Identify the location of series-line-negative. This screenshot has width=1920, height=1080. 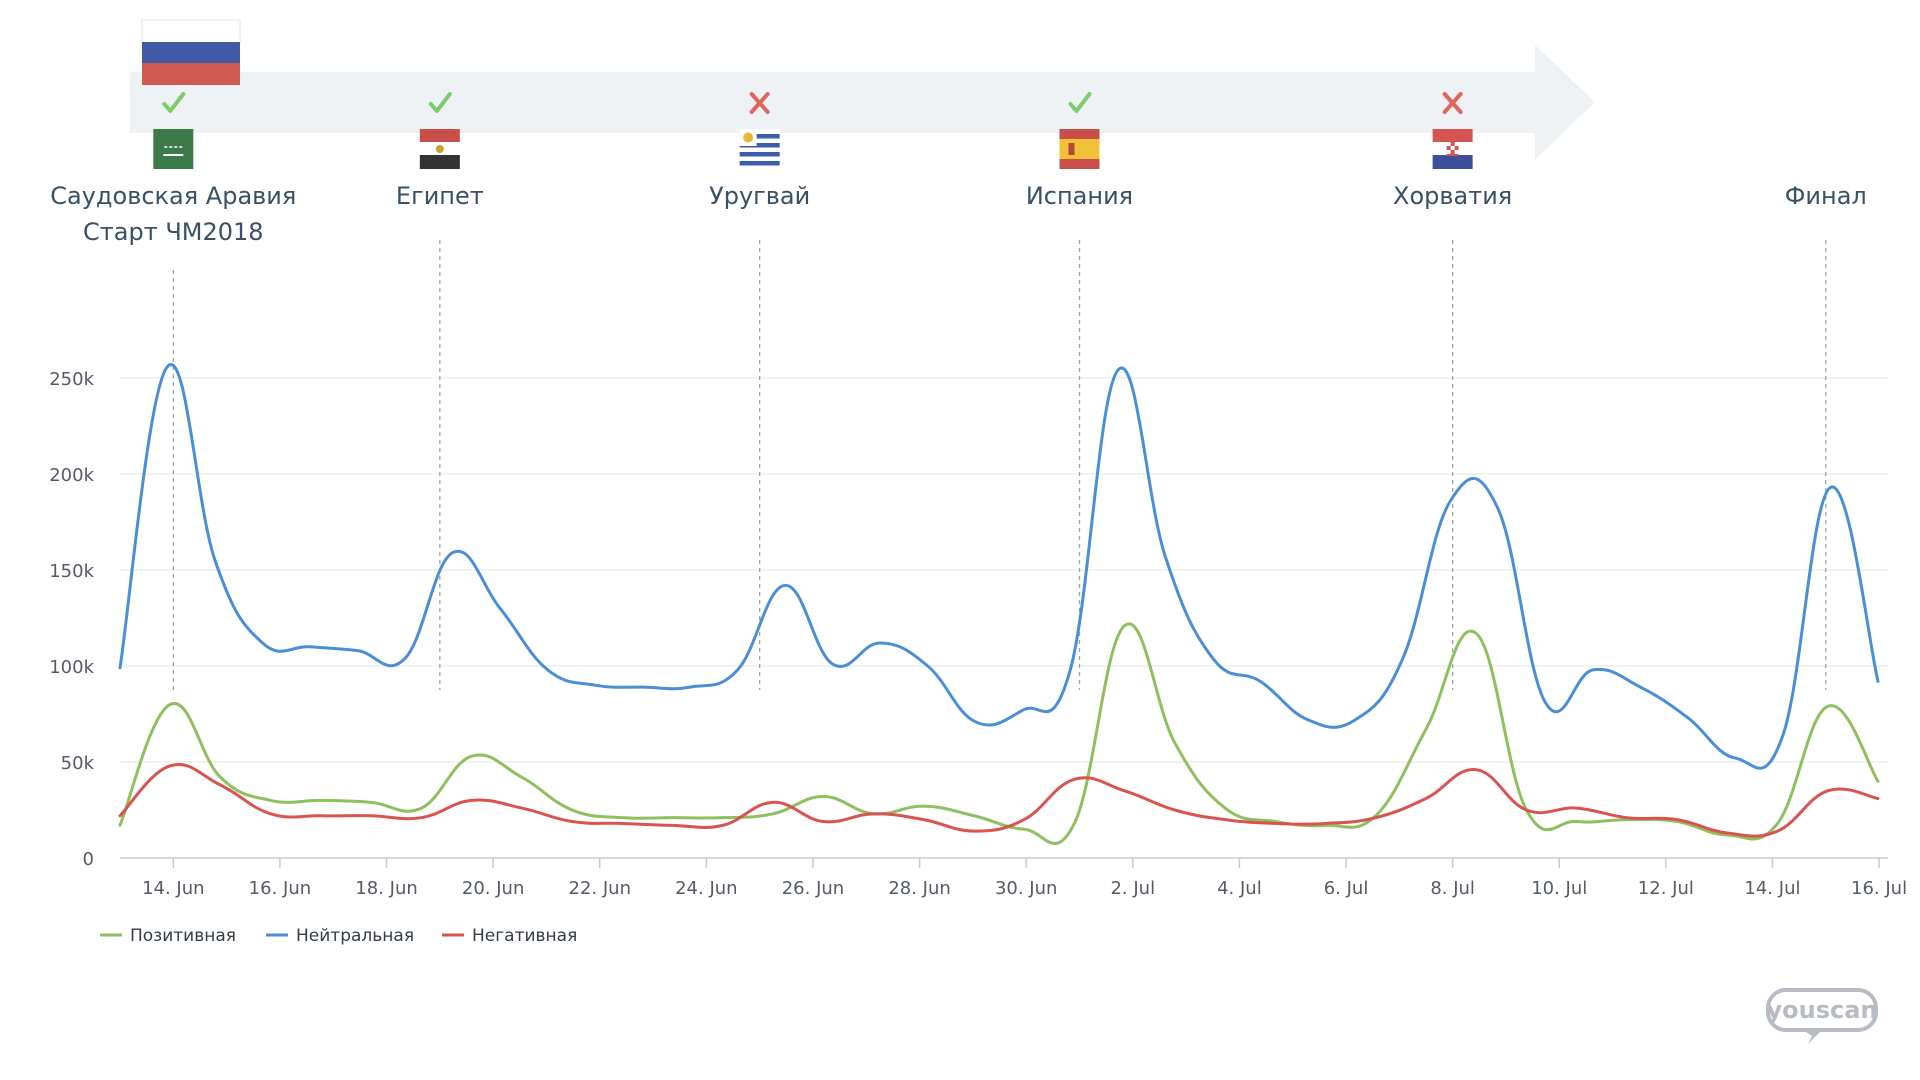
(999, 800).